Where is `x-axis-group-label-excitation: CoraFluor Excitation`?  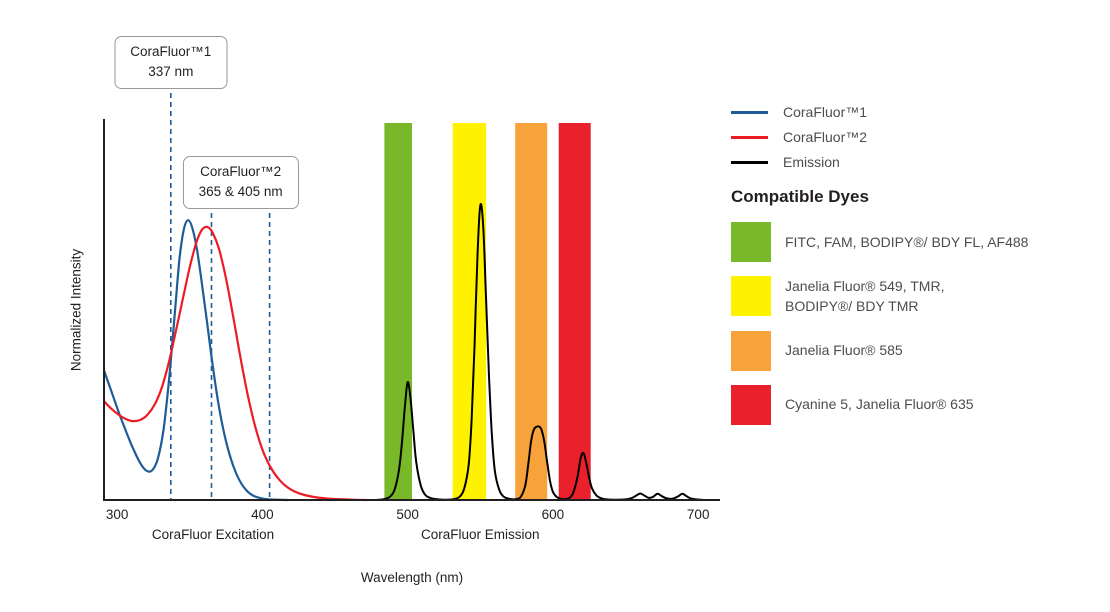 x-axis-group-label-excitation: CoraFluor Excitation is located at coordinates (213, 534).